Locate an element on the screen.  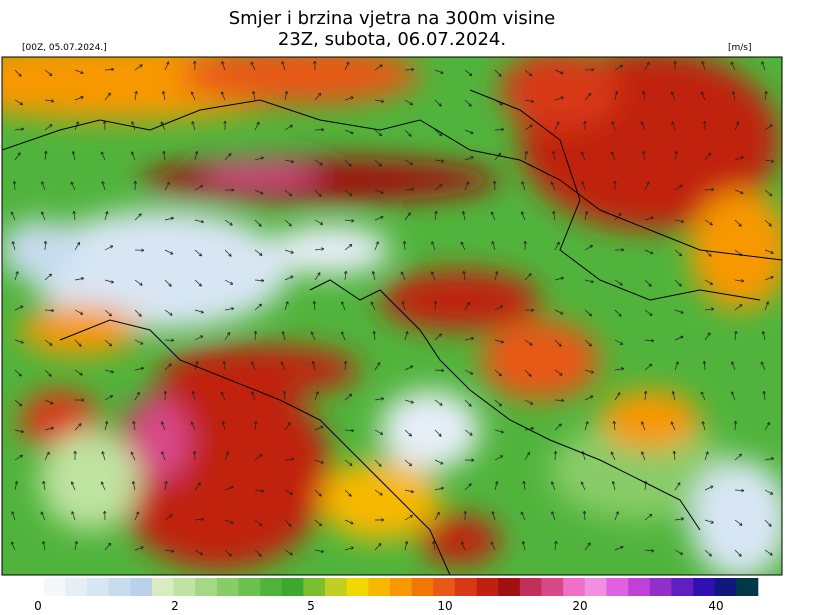
colorbar-label: 20 is located at coordinates (579, 606).